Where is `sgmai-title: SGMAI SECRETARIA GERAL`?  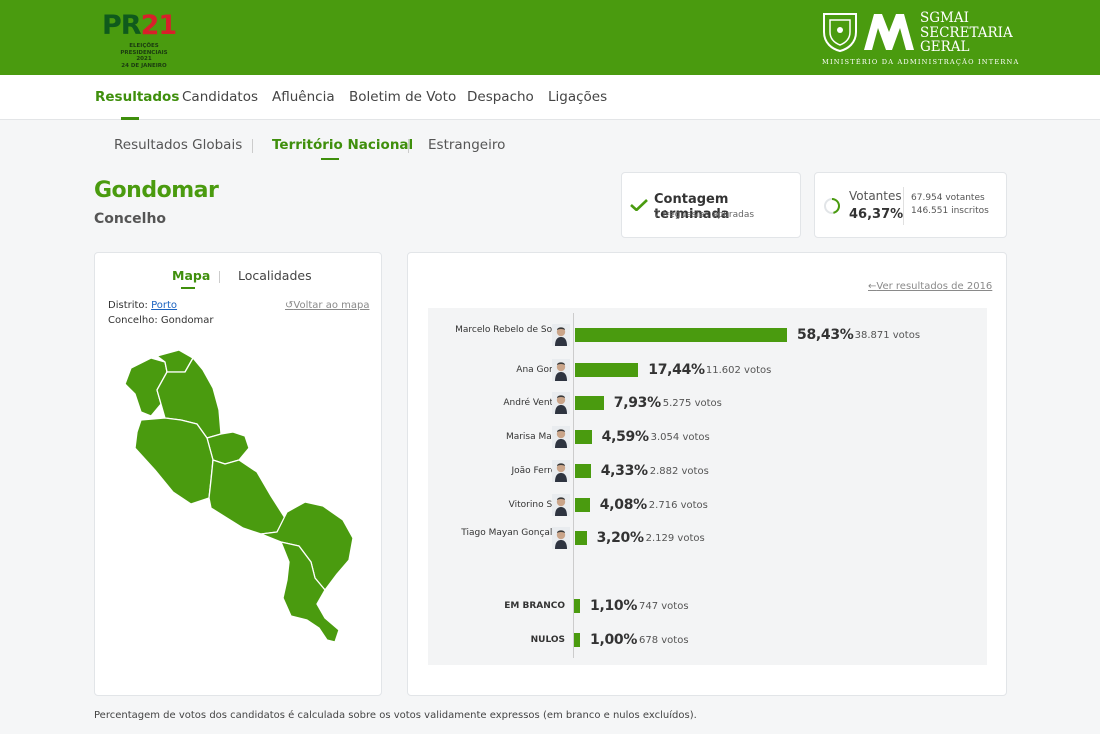
sgmai-title: SGMAI SECRETARIA GERAL is located at coordinates (966, 33).